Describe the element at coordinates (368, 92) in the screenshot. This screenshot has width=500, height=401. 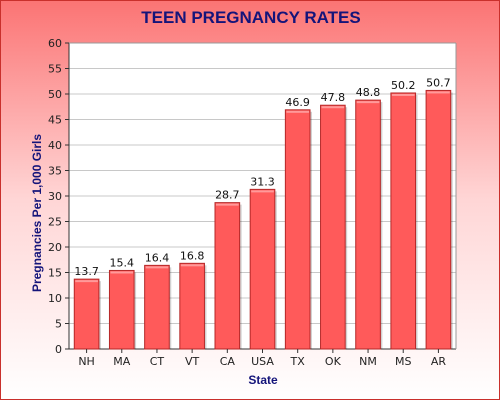
I see `data-label: 48.8` at that location.